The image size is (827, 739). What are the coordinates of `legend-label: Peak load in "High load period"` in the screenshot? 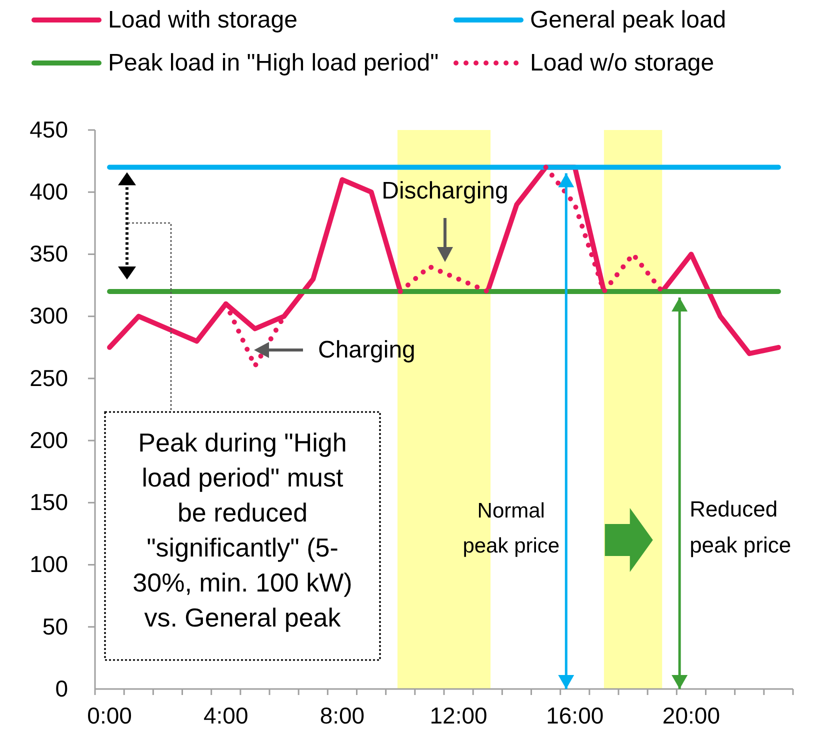 It's located at (273, 63).